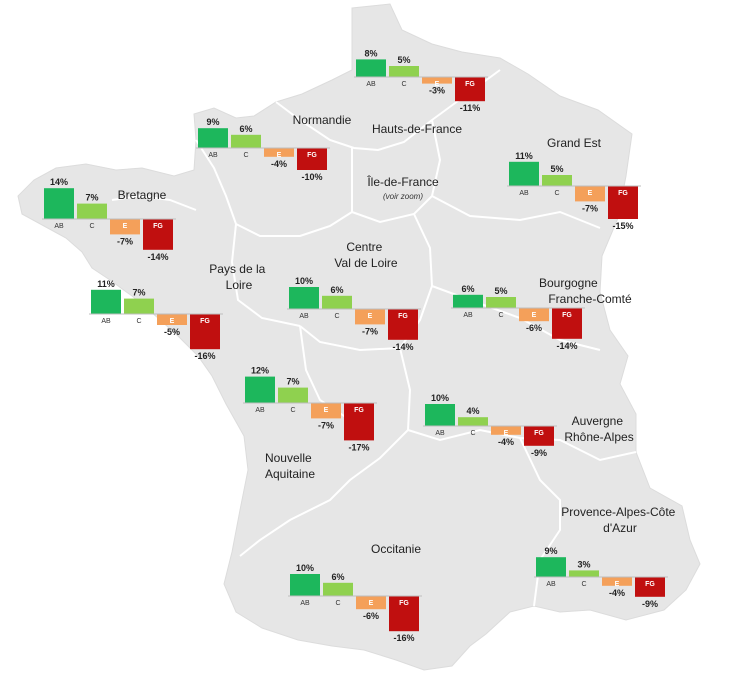  What do you see at coordinates (403, 60) in the screenshot?
I see `value-label: 5%` at bounding box center [403, 60].